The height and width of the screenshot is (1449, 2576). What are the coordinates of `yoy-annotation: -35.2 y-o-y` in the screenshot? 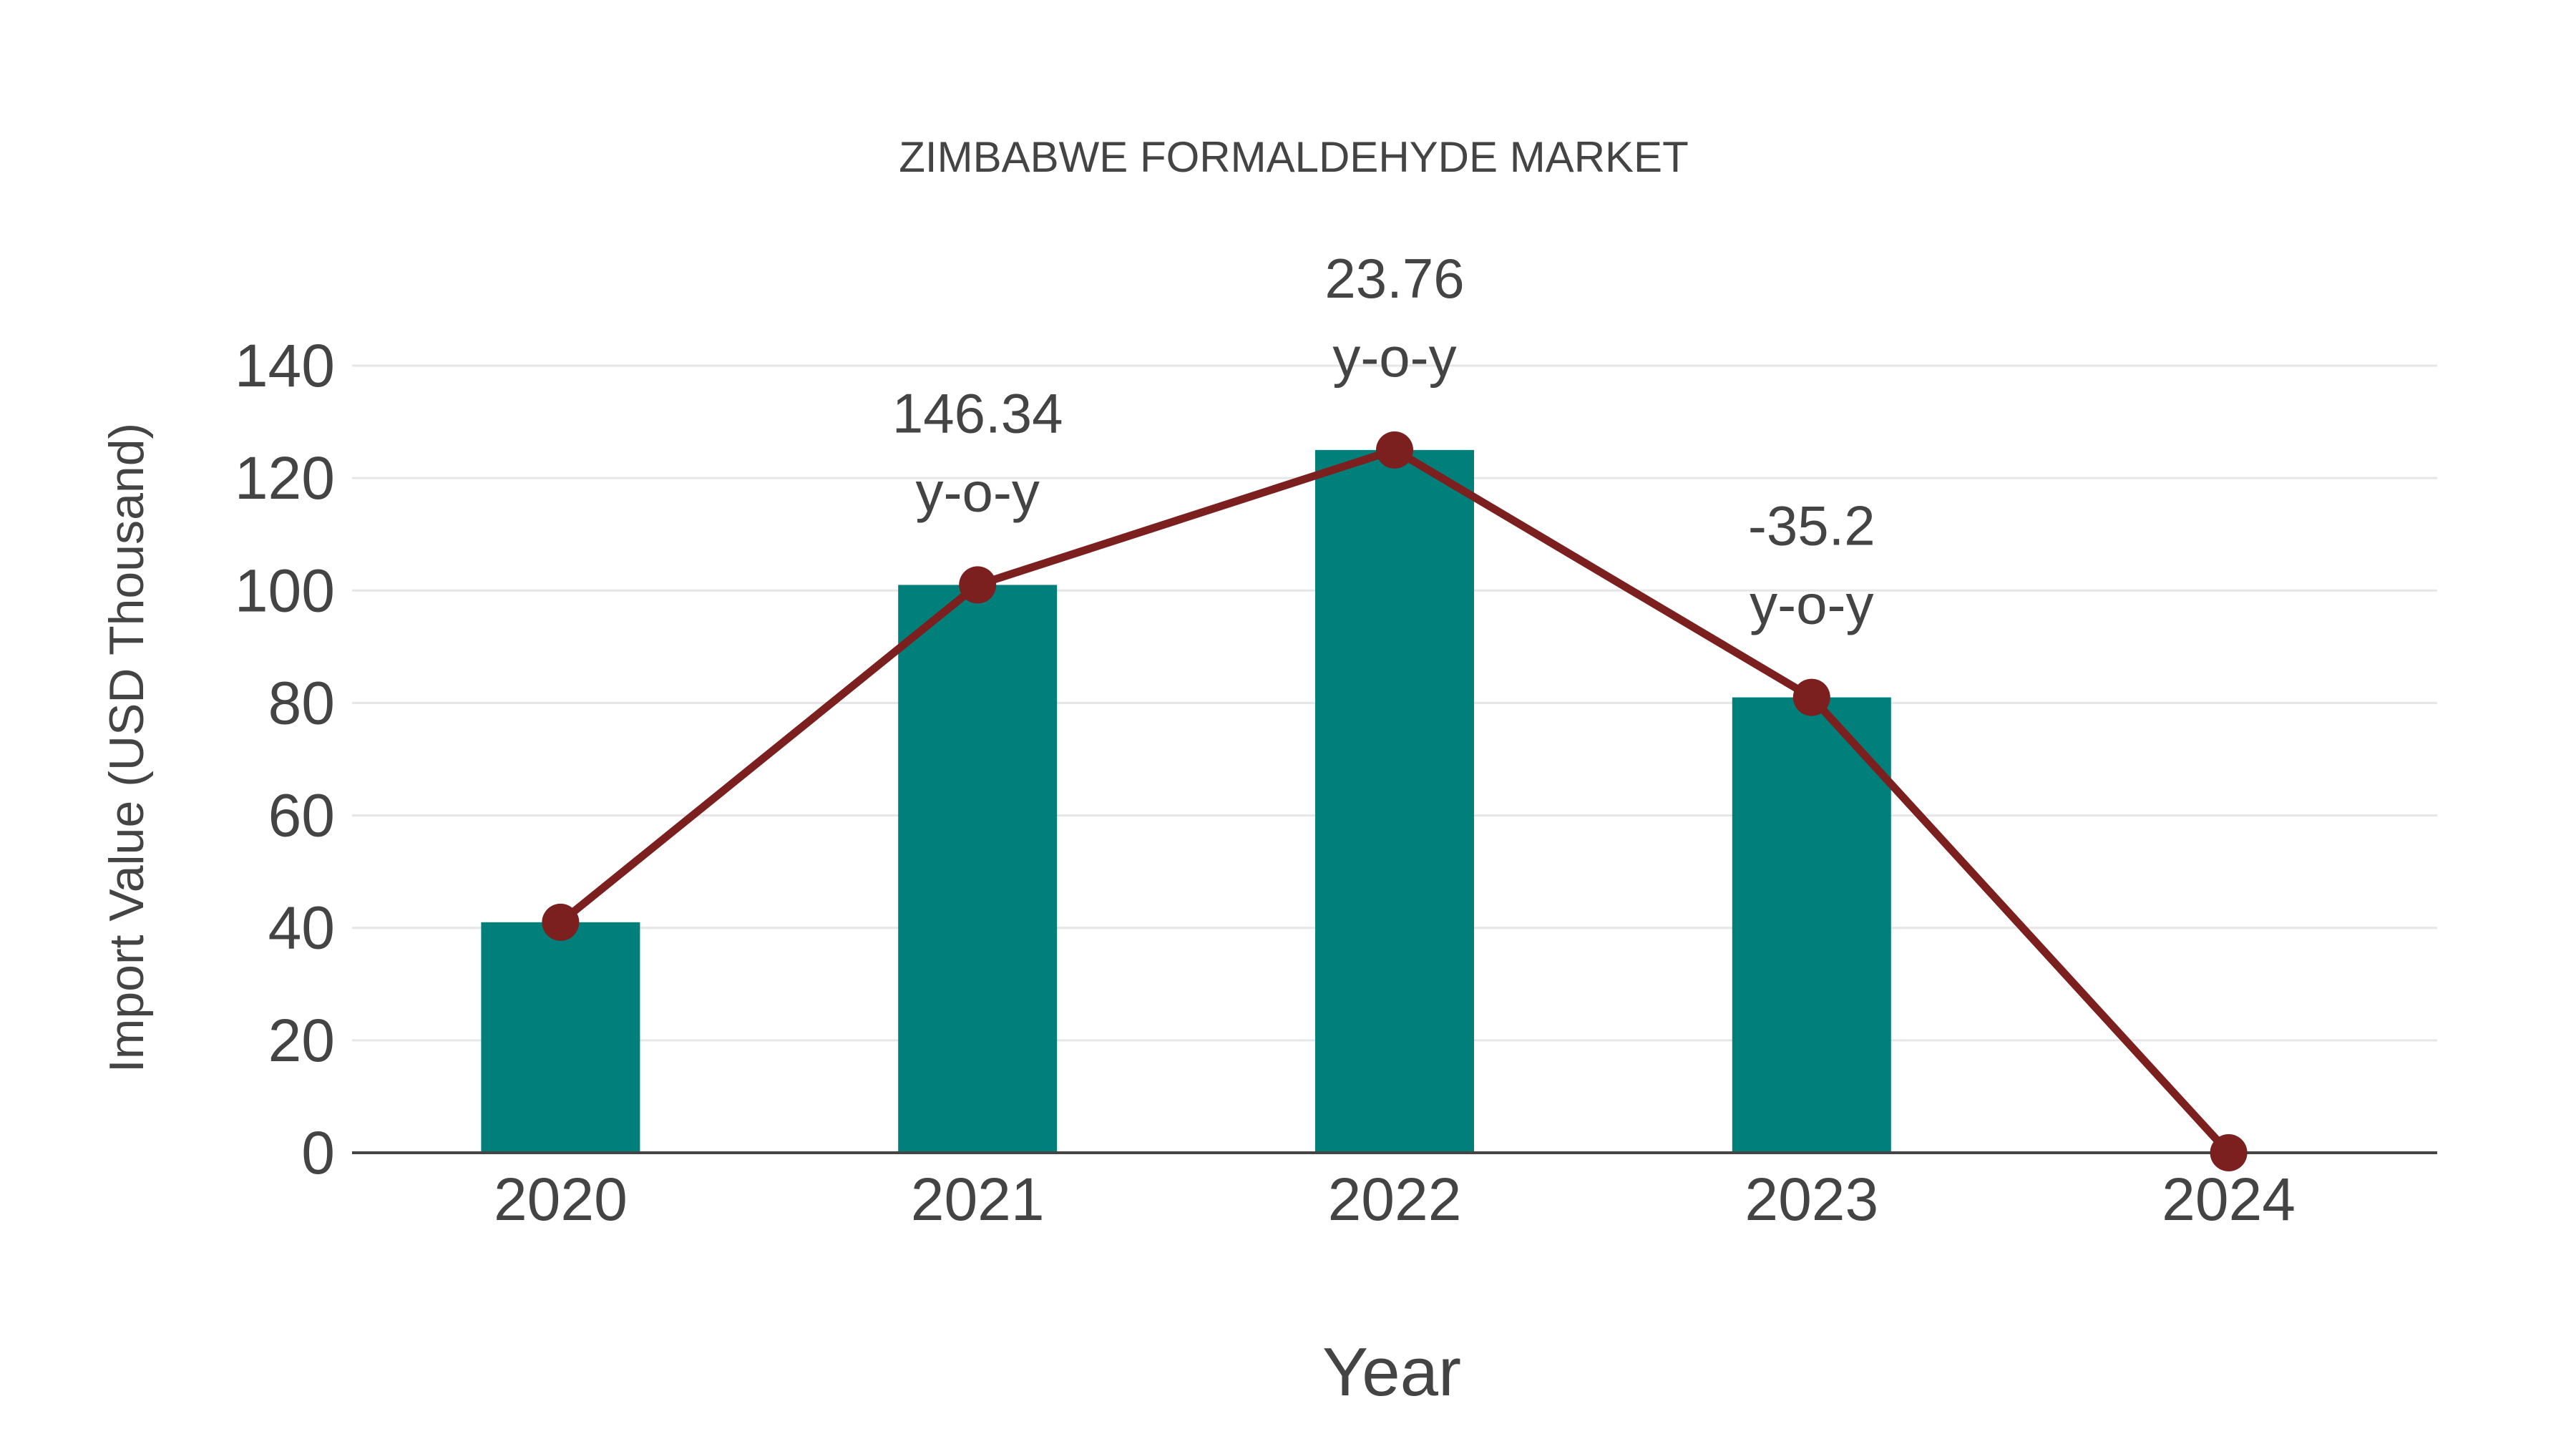 It's located at (1811, 565).